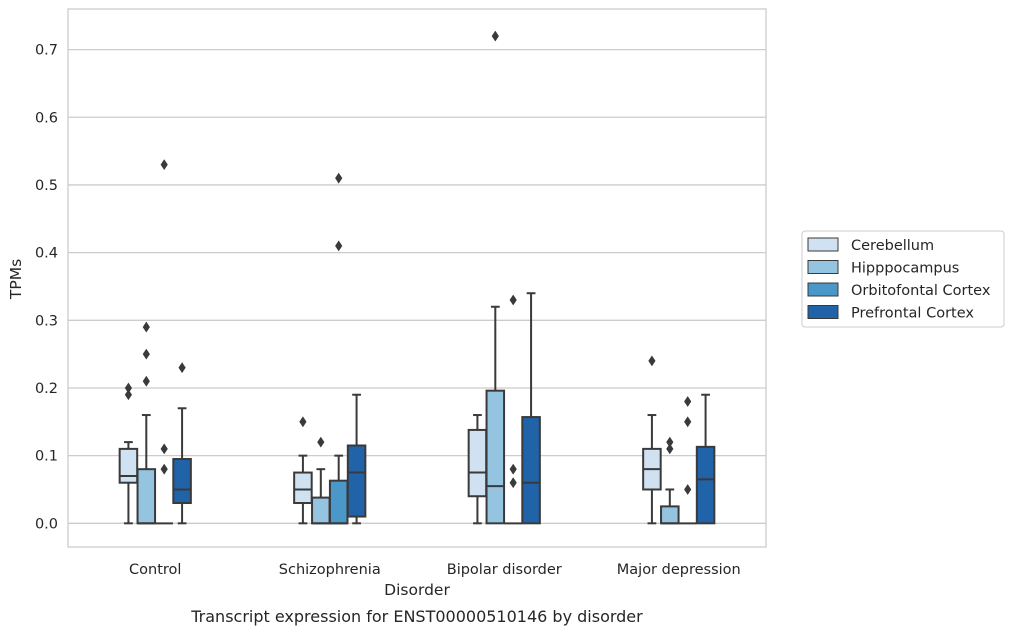 This screenshot has width=1014, height=634. I want to click on x-tick-label: Schizophrenia, so click(330, 570).